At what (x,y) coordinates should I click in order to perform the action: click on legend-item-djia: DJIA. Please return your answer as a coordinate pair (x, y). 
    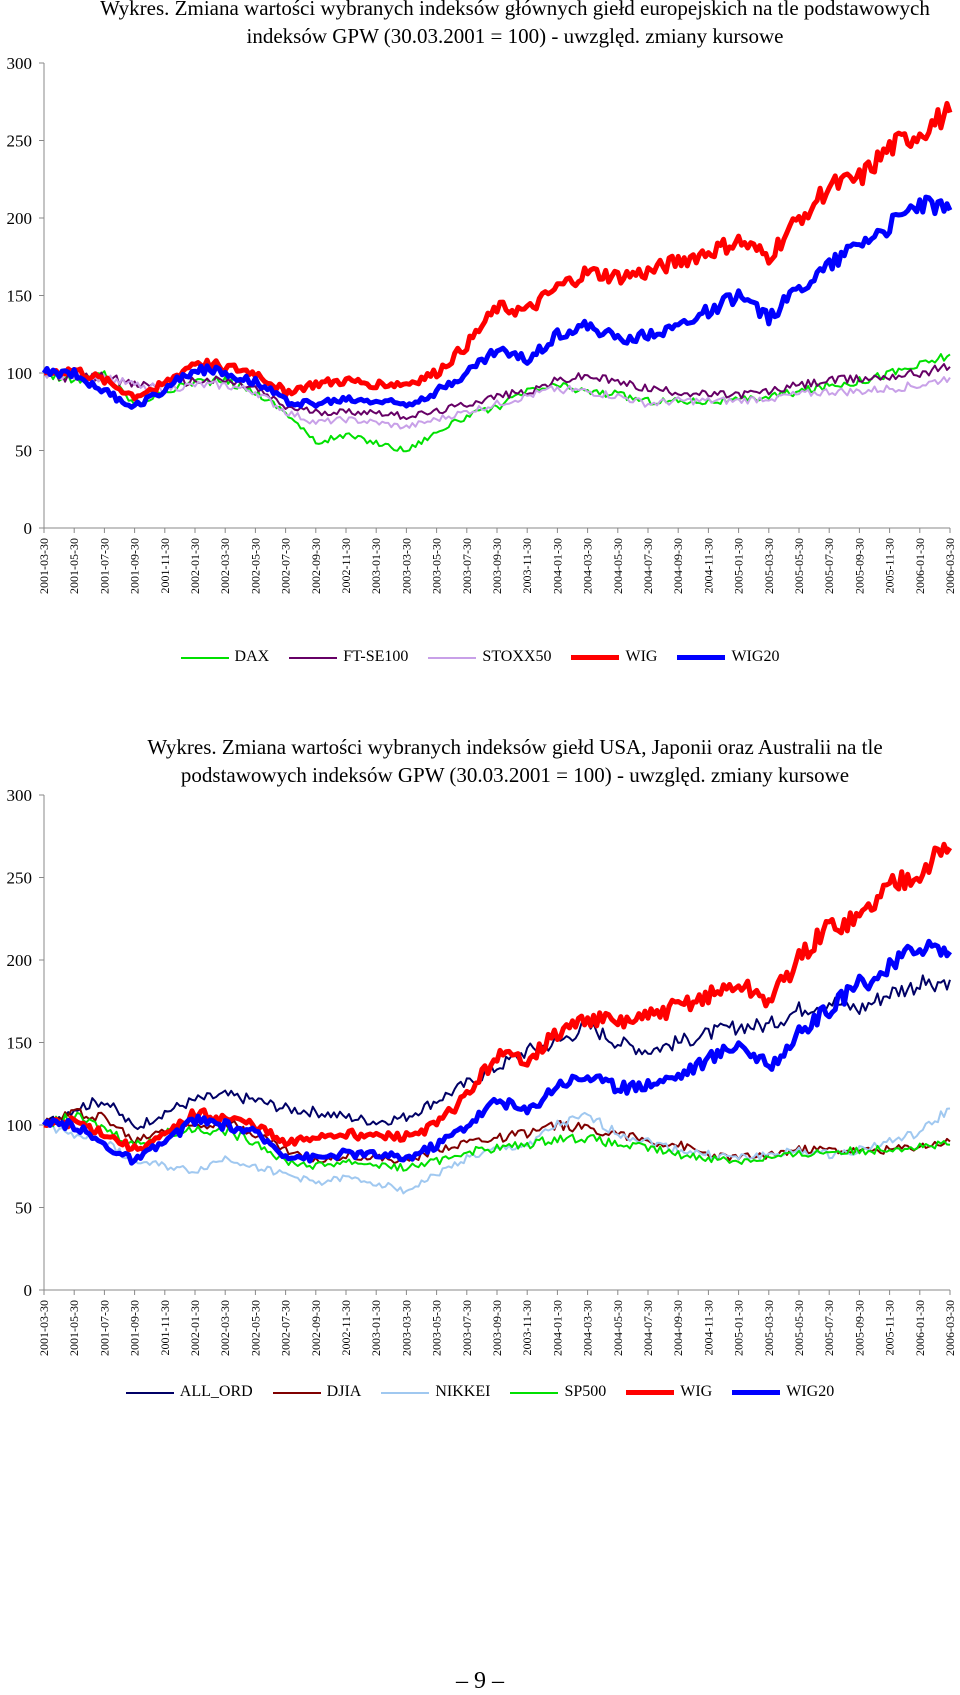
    Looking at the image, I should click on (316, 1392).